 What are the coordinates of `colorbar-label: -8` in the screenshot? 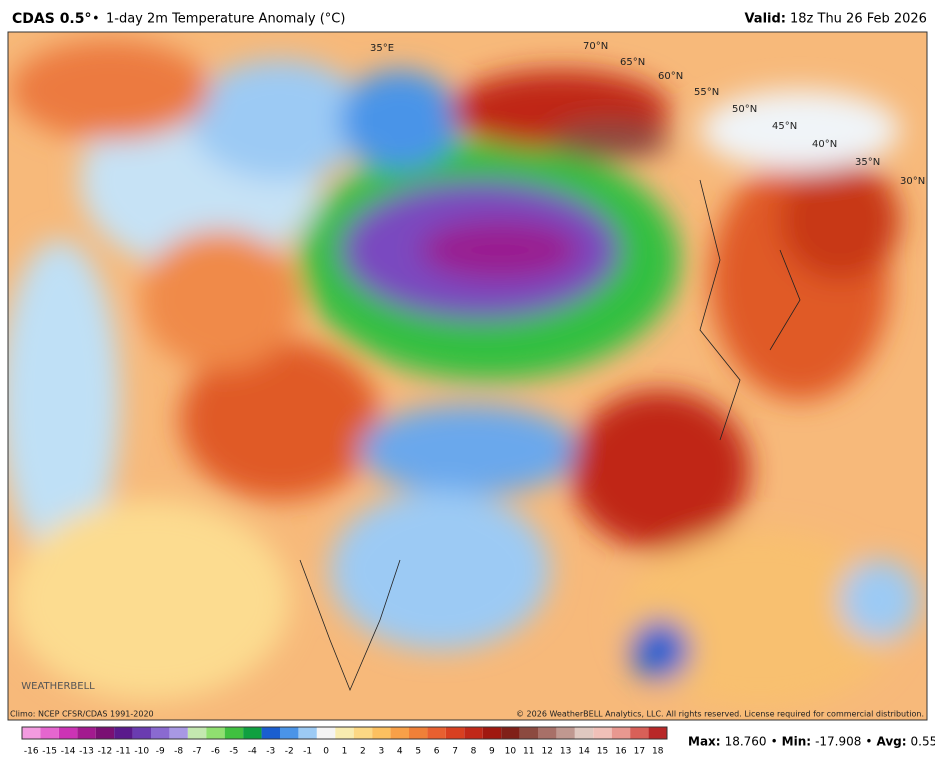 It's located at (178, 752).